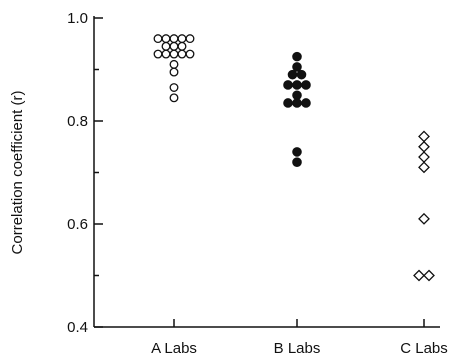 This screenshot has height=363, width=454. Describe the element at coordinates (17, 173) in the screenshot. I see `y-axis-title: Correlation coefficient (r)` at that location.